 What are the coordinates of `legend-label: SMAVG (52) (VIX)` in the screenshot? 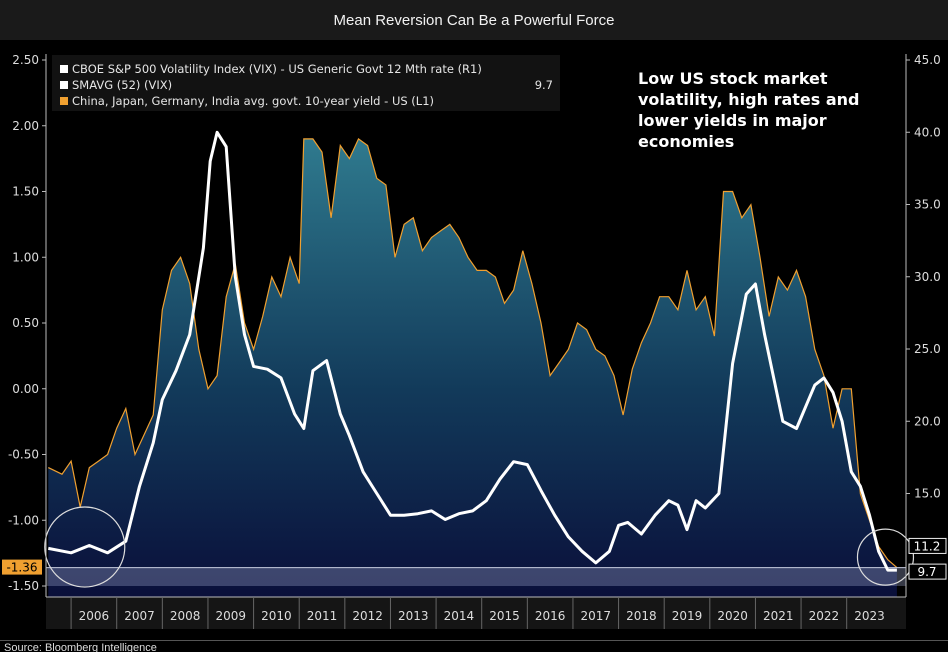 It's located at (122, 85).